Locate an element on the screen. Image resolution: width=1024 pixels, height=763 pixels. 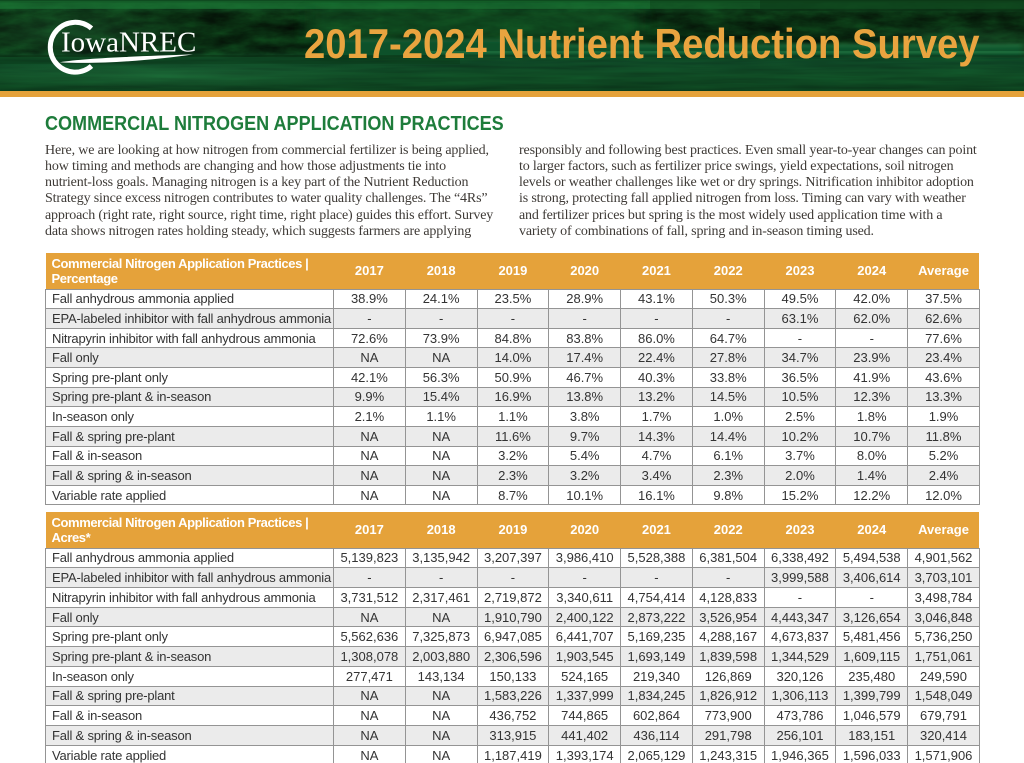
svg-text: IowaNREC is located at coordinates (128, 43).